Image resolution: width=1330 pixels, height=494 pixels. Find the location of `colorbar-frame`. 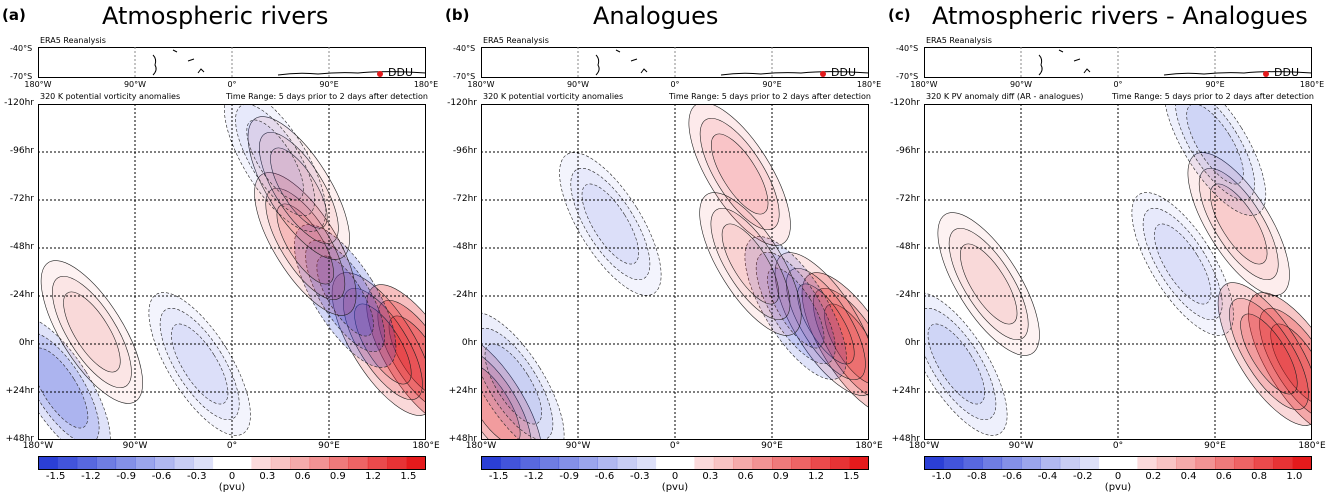

colorbar-frame is located at coordinates (1118, 463).